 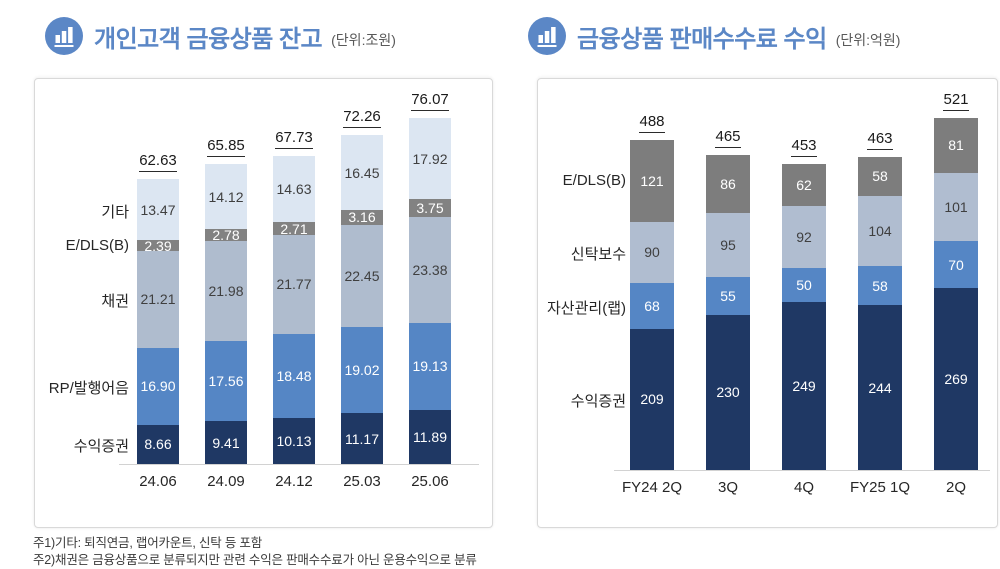 I want to click on segment-value-label: 55, so click(x=728, y=296).